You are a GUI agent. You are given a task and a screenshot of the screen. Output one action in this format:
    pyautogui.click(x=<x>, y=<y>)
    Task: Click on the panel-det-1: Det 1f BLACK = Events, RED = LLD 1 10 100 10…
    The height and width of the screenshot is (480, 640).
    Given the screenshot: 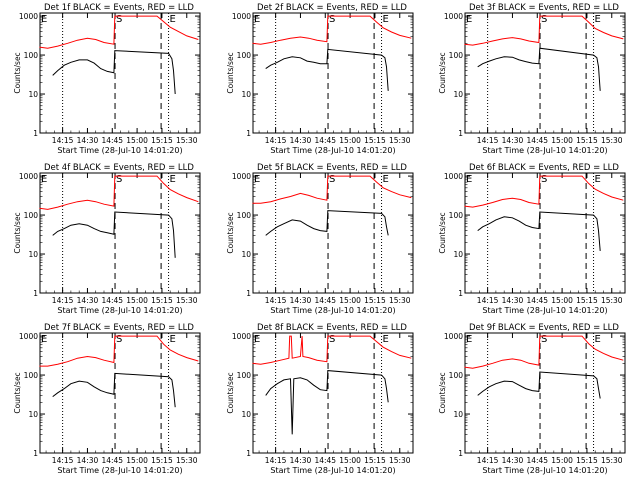 What is the action you would take?
    pyautogui.click(x=107, y=79)
    